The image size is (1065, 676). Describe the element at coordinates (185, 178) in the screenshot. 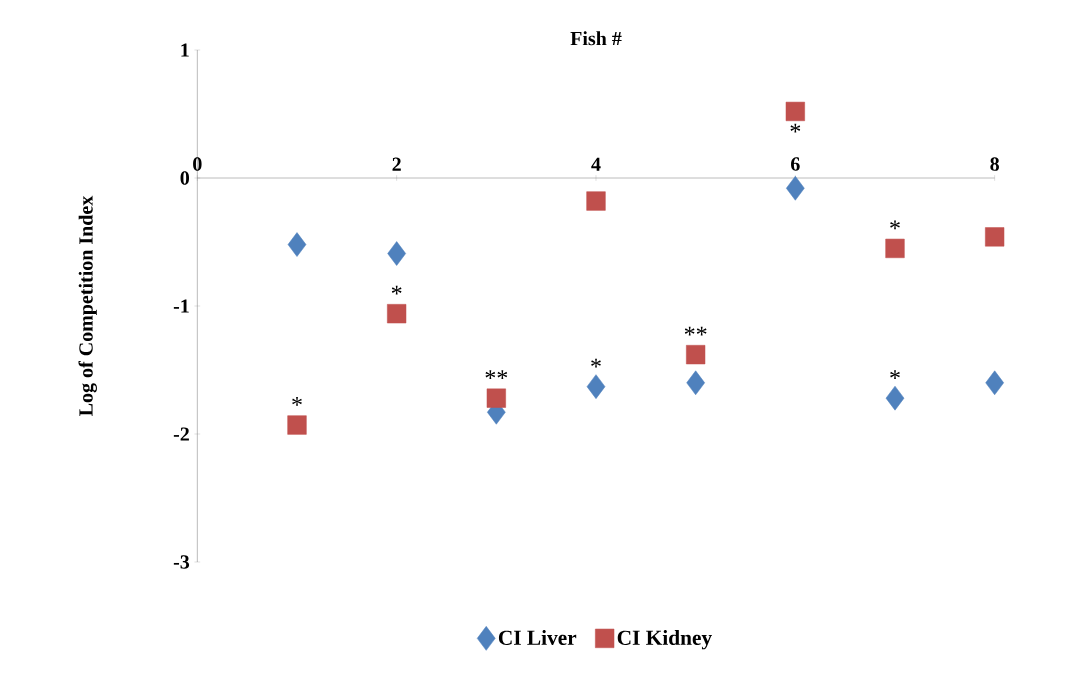

I see `y-tick-label: 0` at that location.